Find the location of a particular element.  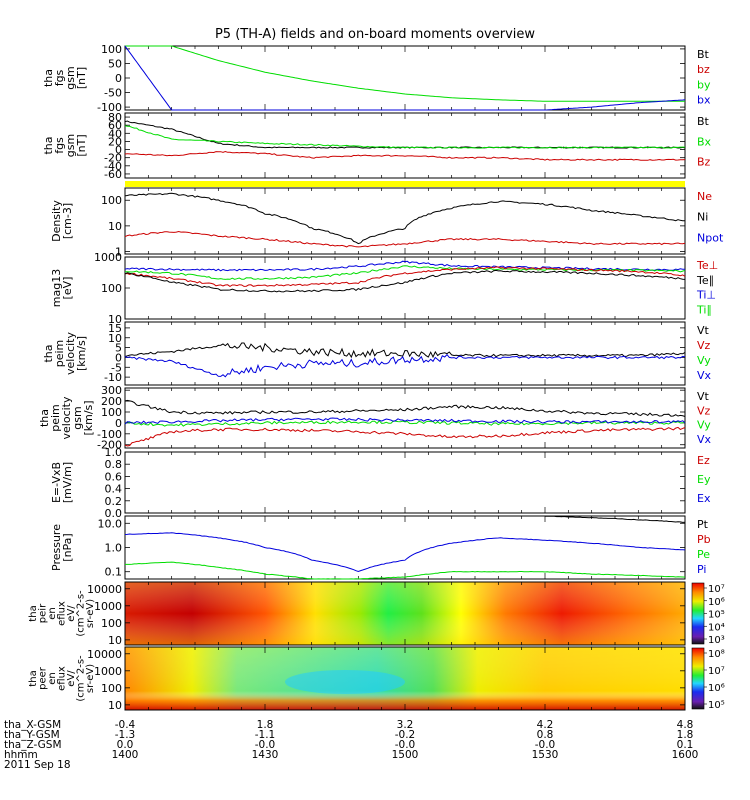

y-tick-label: 1 is located at coordinates (118, 252).